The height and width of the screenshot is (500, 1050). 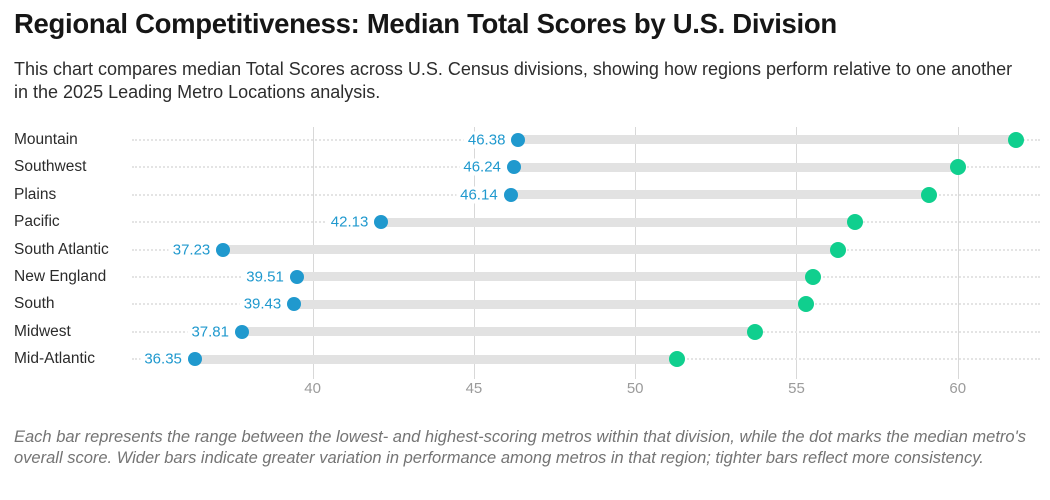 What do you see at coordinates (37, 222) in the screenshot?
I see `category-label: Pacific` at bounding box center [37, 222].